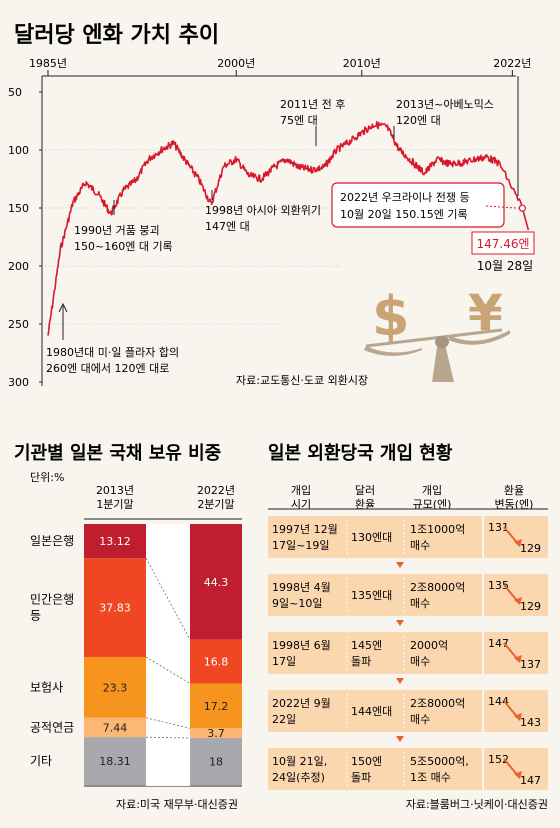 The image size is (560, 828). I want to click on y-tick-label: 200, so click(18, 266).